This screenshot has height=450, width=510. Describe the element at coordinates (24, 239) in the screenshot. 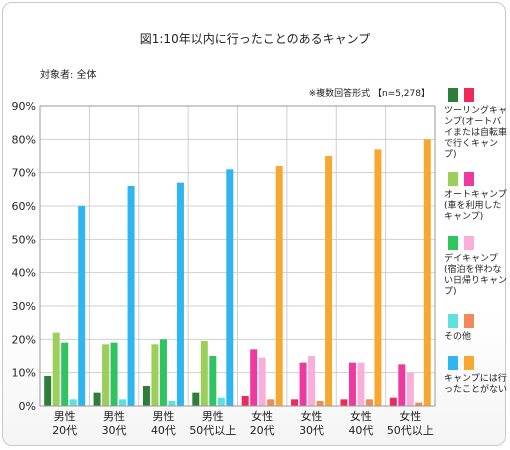

I see `y-tick-label: 50%` at that location.